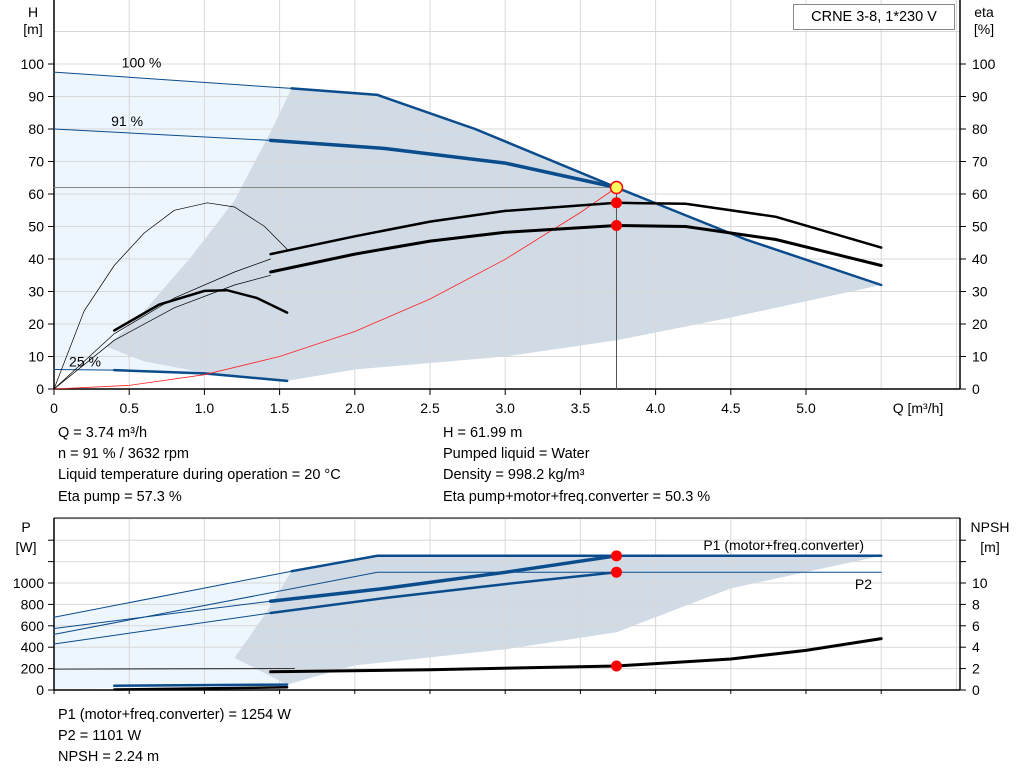 This screenshot has width=1024, height=781. I want to click on result-npsh: NPSH = 2.24 m, so click(109, 757).